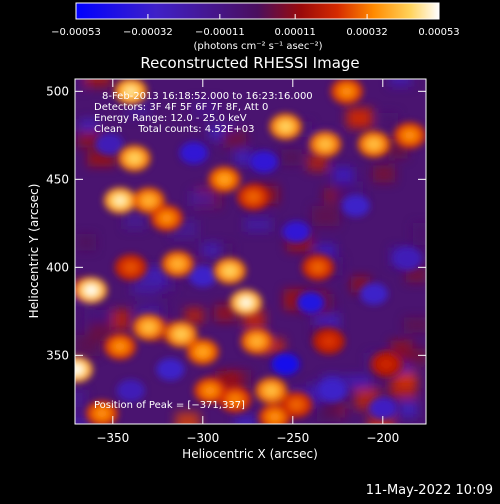 This screenshot has width=500, height=504. I want to click on annotation-peak-position: Position of Peak = [−371,337], so click(169, 405).